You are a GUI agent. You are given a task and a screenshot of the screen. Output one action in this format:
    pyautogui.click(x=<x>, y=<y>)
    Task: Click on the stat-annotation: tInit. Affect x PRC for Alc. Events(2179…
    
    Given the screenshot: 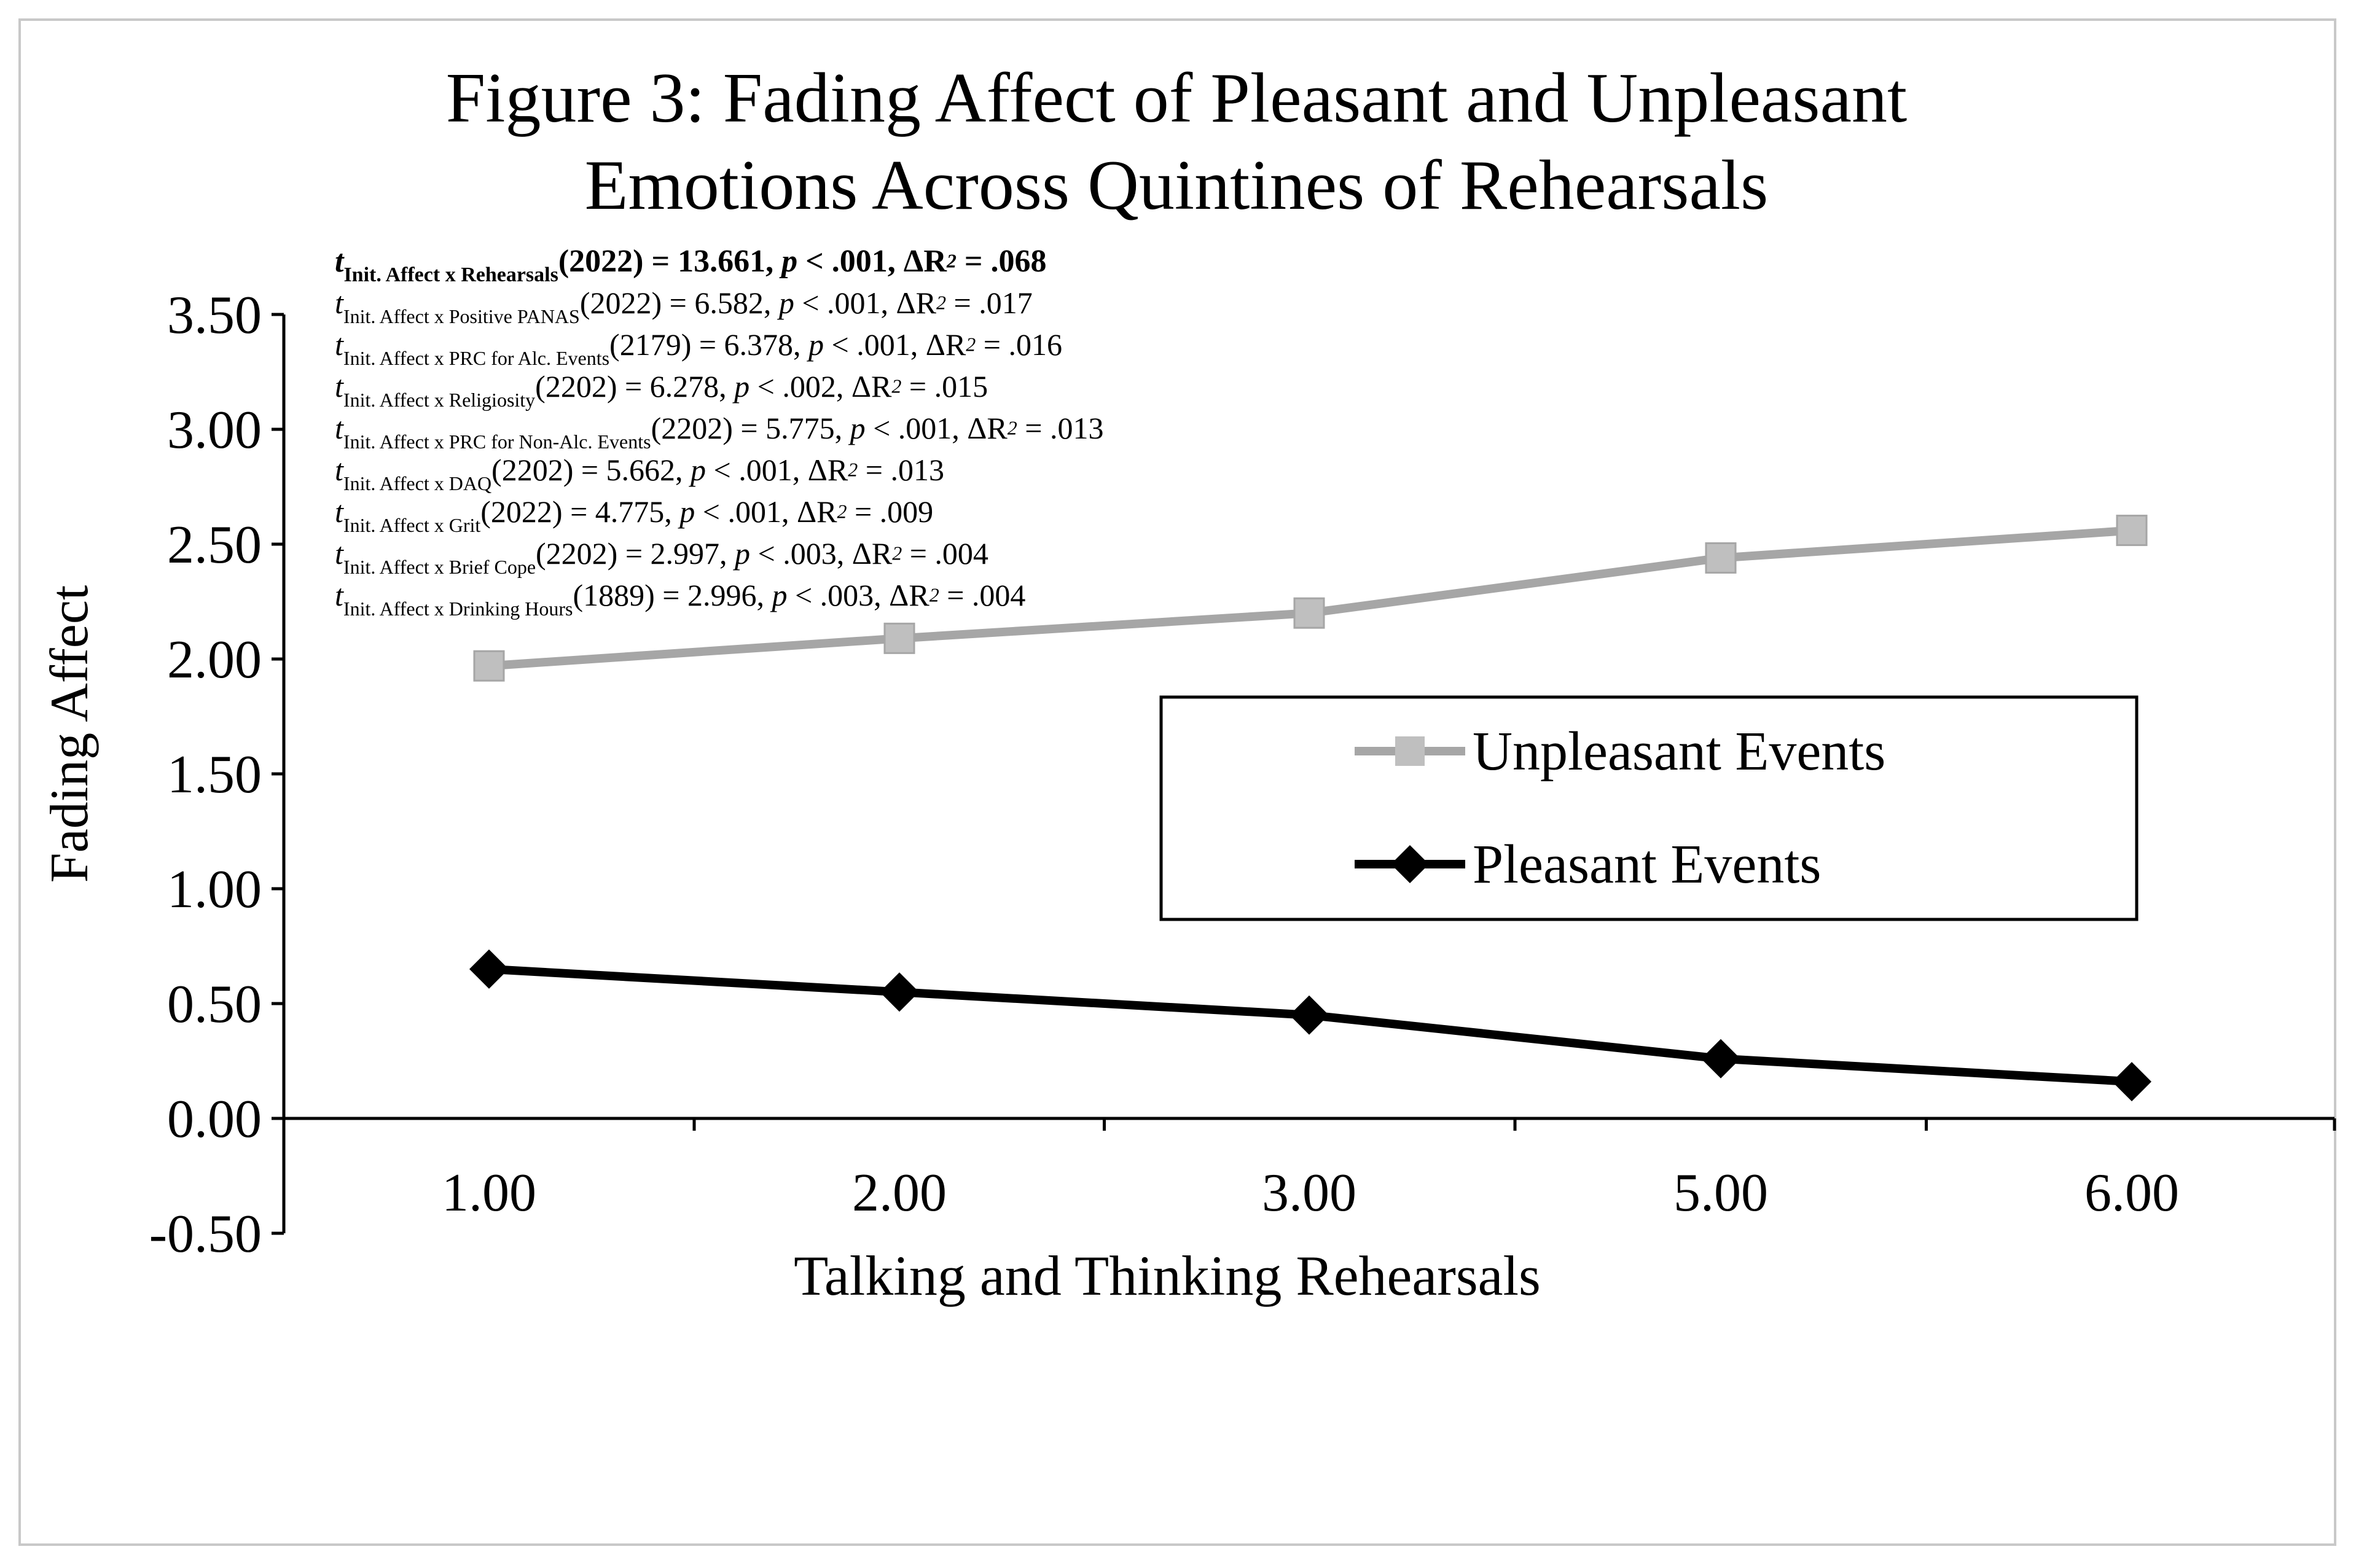 What is the action you would take?
    pyautogui.click(x=698, y=348)
    